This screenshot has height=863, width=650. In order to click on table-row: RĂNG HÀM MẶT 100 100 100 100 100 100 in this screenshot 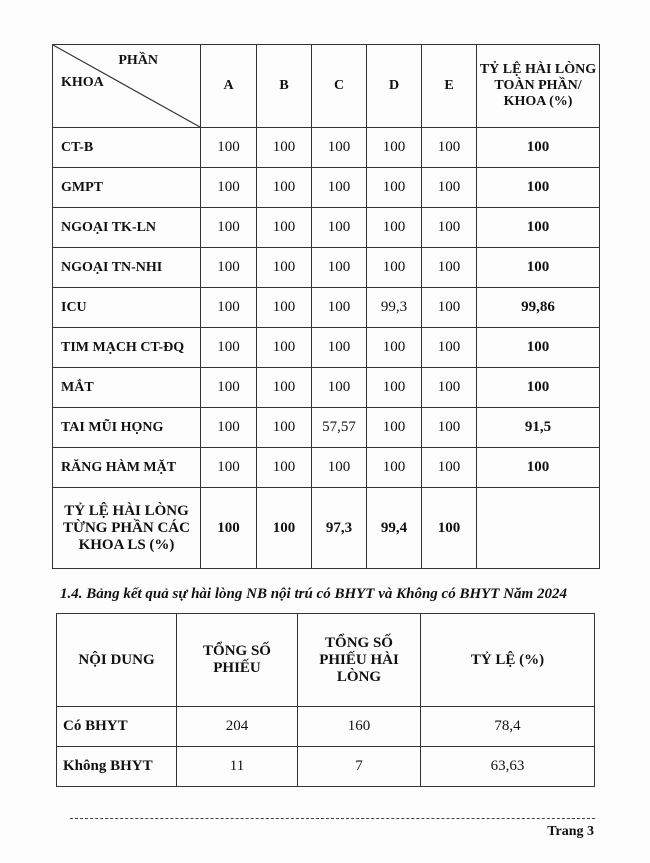, I will do `click(326, 467)`.